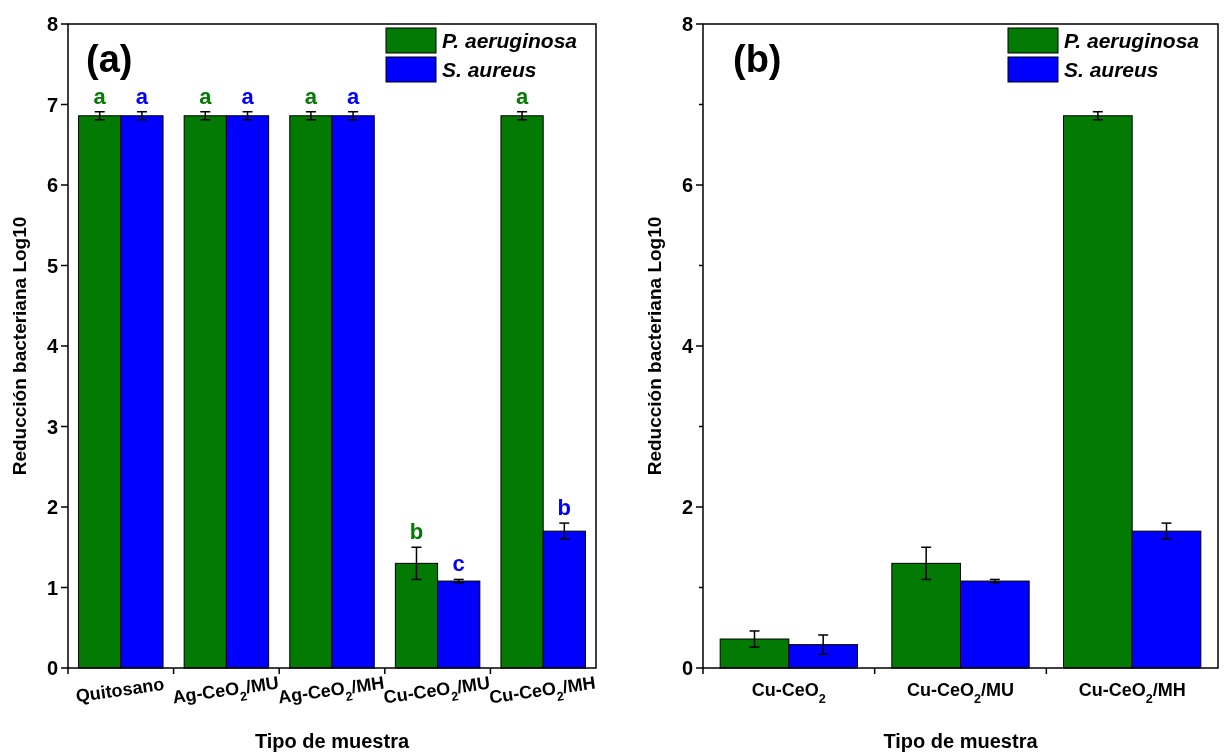  Describe the element at coordinates (52, 104) in the screenshot. I see `y-tick-label: 7` at that location.